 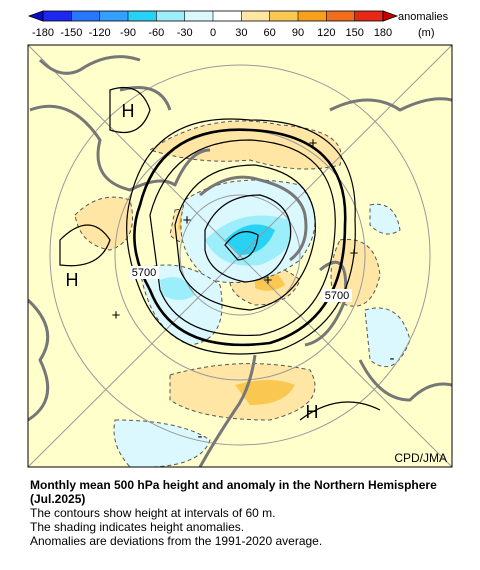 I want to click on colorbar-tick-label: 30, so click(x=241, y=33).